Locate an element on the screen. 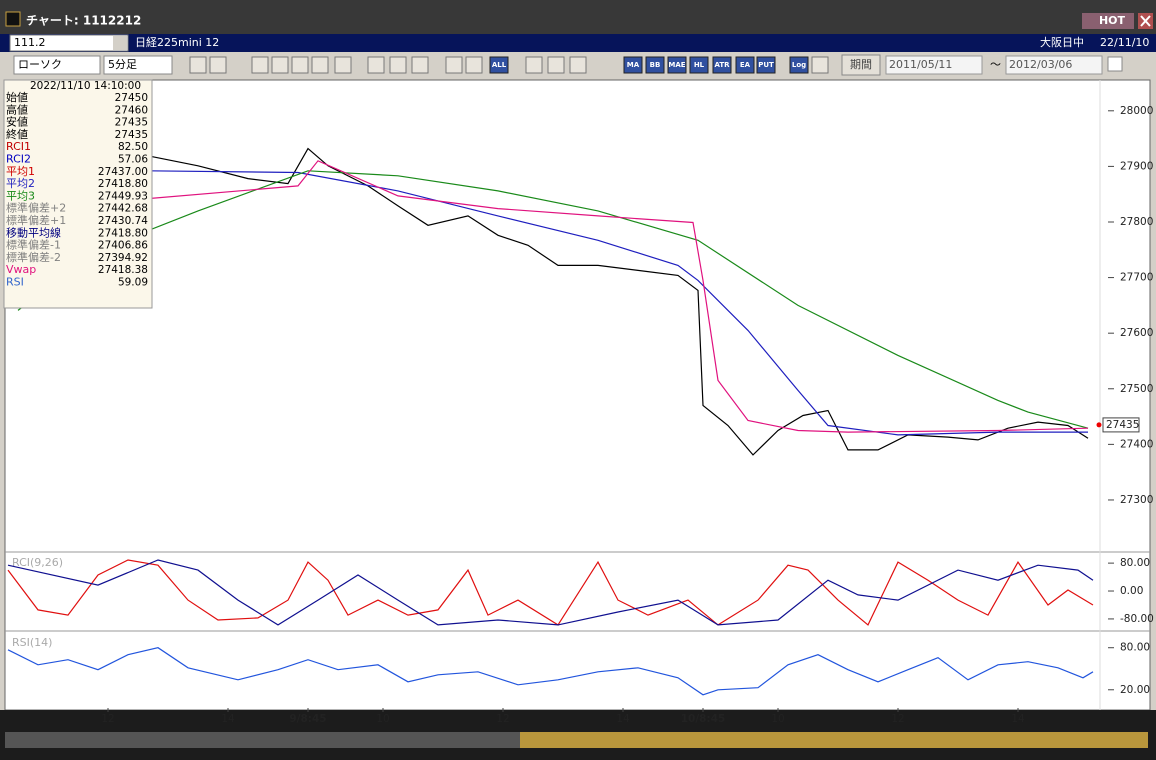 The width and height of the screenshot is (1156, 760). last-price-dot is located at coordinates (1099, 425).